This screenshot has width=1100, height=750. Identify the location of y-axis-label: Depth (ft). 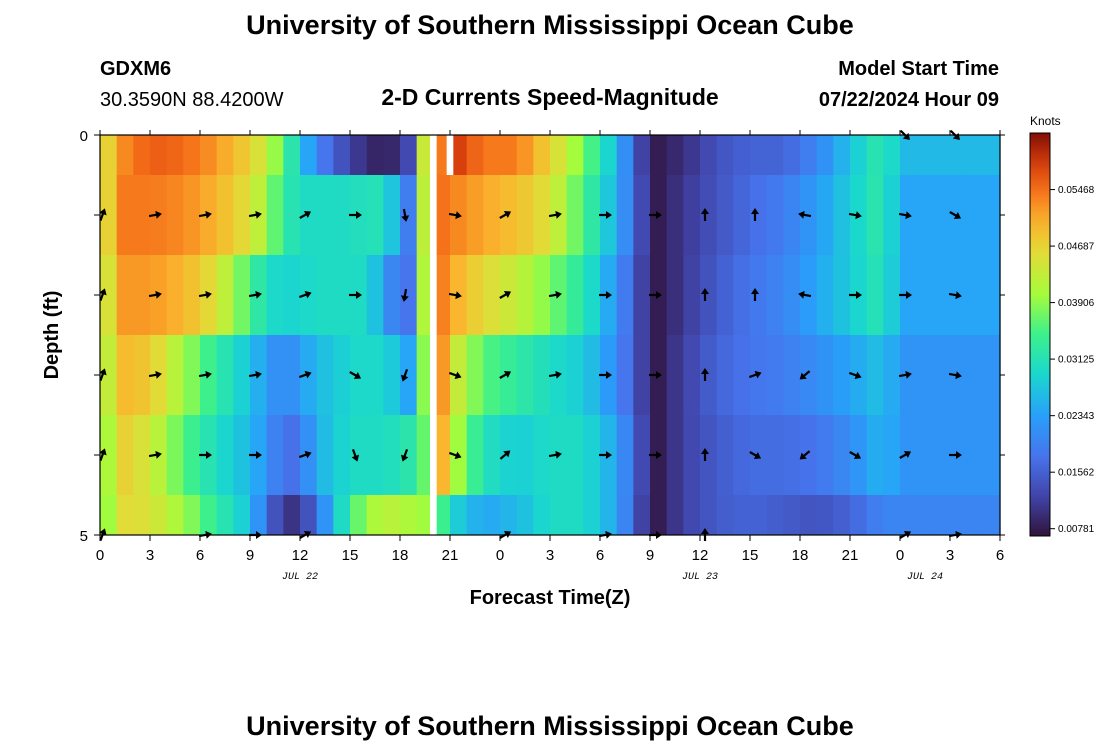
(52, 335).